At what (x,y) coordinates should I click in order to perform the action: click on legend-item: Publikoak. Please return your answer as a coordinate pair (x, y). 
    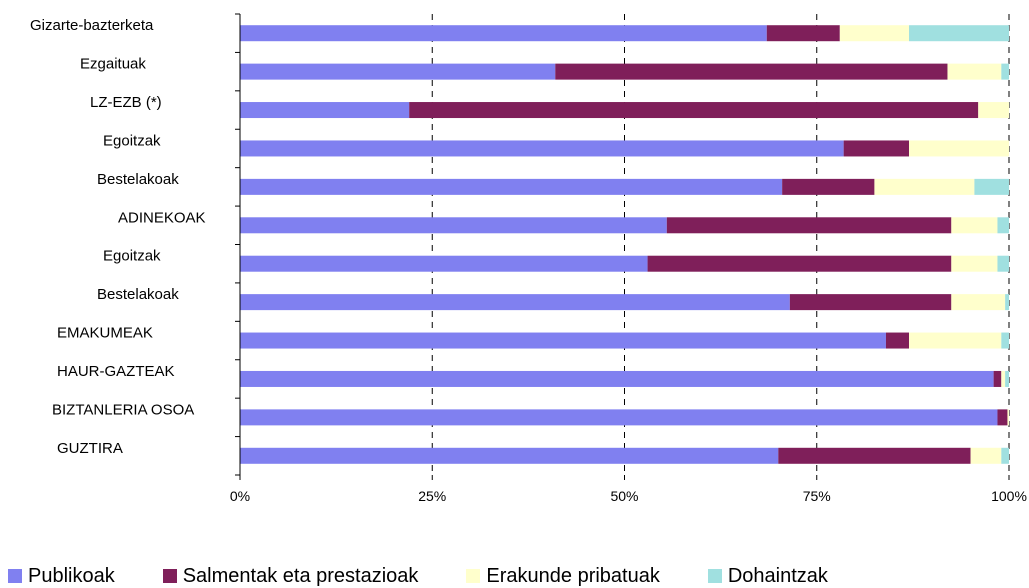
    Looking at the image, I should click on (61, 576).